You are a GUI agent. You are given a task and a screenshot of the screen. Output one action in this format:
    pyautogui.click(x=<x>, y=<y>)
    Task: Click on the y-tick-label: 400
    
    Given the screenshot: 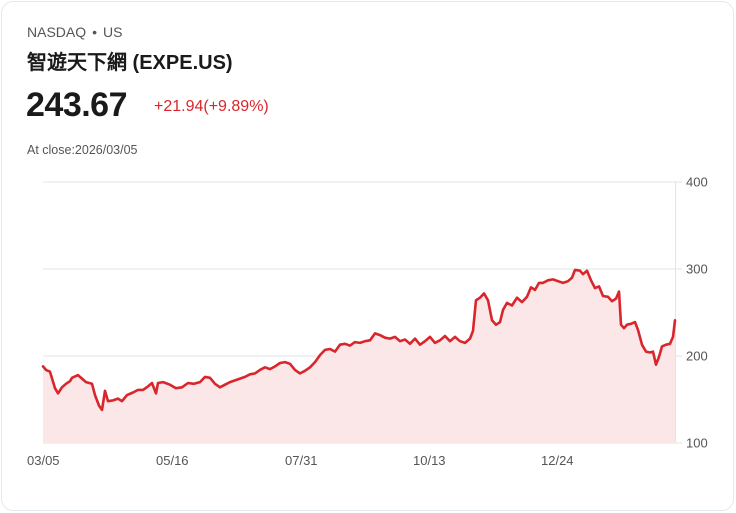 What is the action you would take?
    pyautogui.click(x=697, y=182)
    